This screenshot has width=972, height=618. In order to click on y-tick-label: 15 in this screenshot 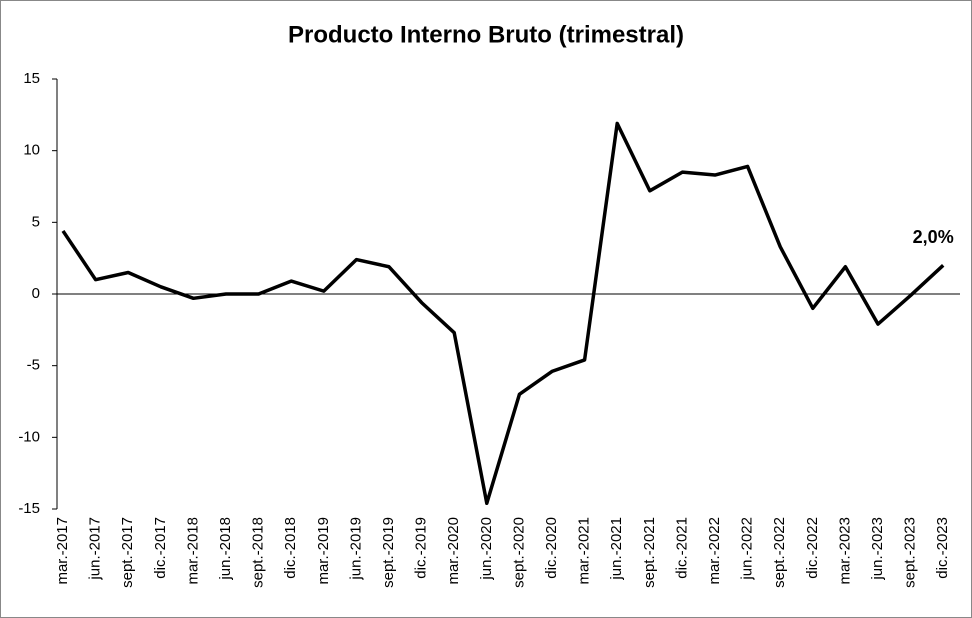, I will do `click(31, 78)`.